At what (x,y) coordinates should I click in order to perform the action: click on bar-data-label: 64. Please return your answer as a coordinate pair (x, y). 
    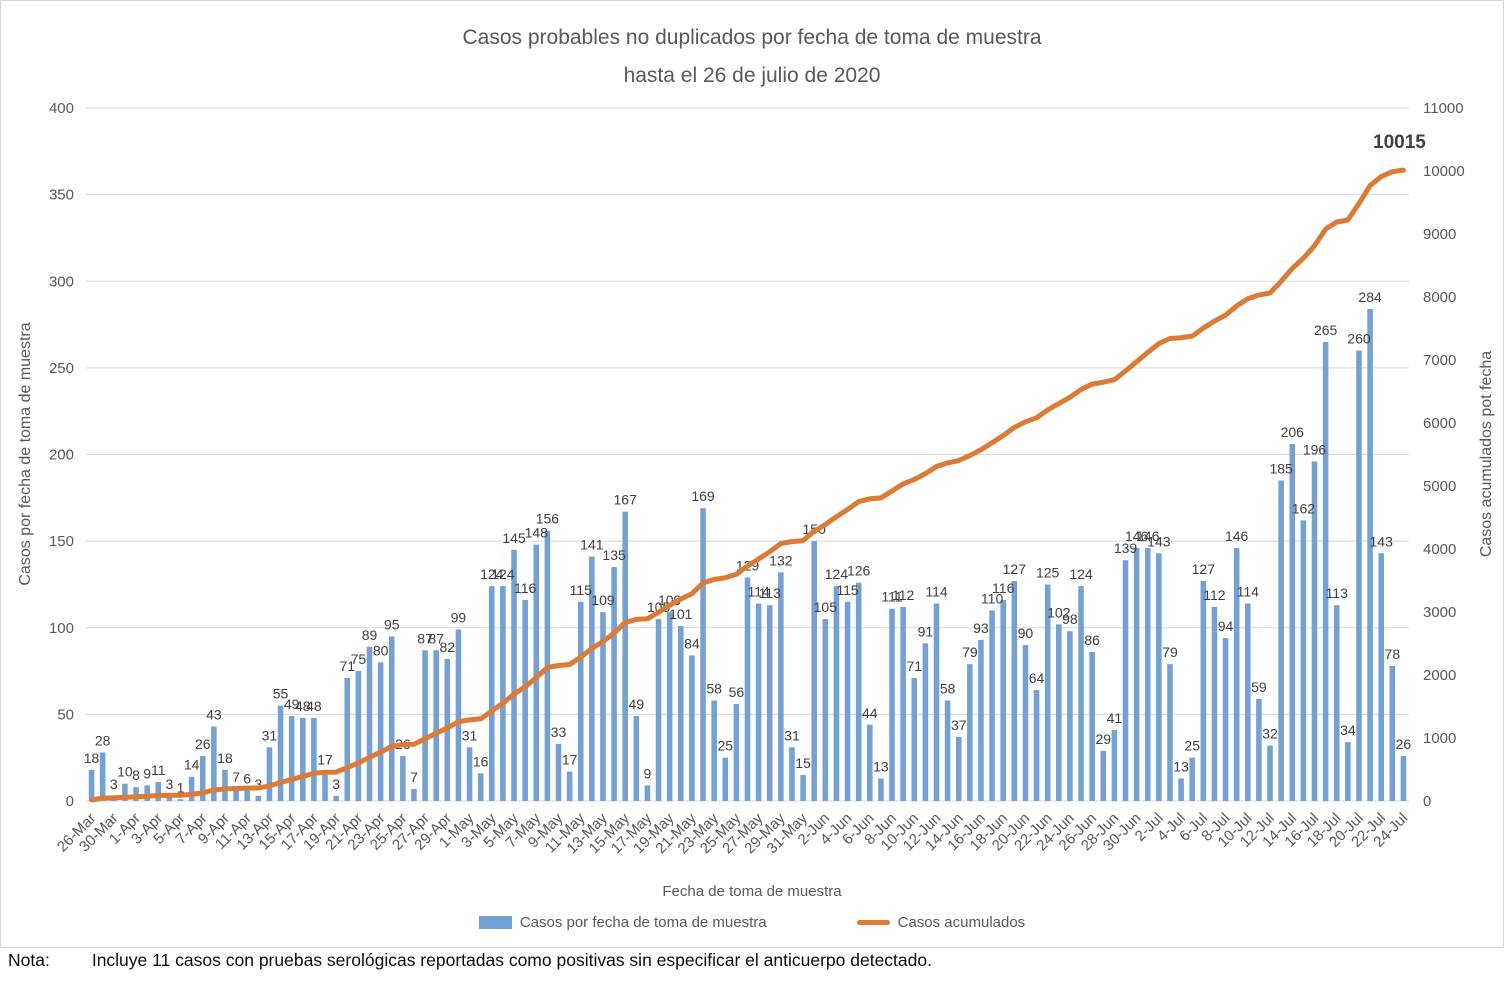
    Looking at the image, I should click on (1037, 678).